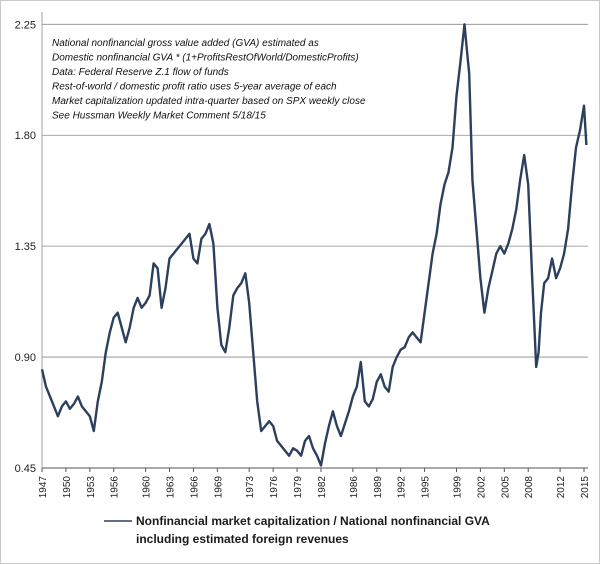  What do you see at coordinates (25, 25) in the screenshot?
I see `y-tick-label: 2.25` at bounding box center [25, 25].